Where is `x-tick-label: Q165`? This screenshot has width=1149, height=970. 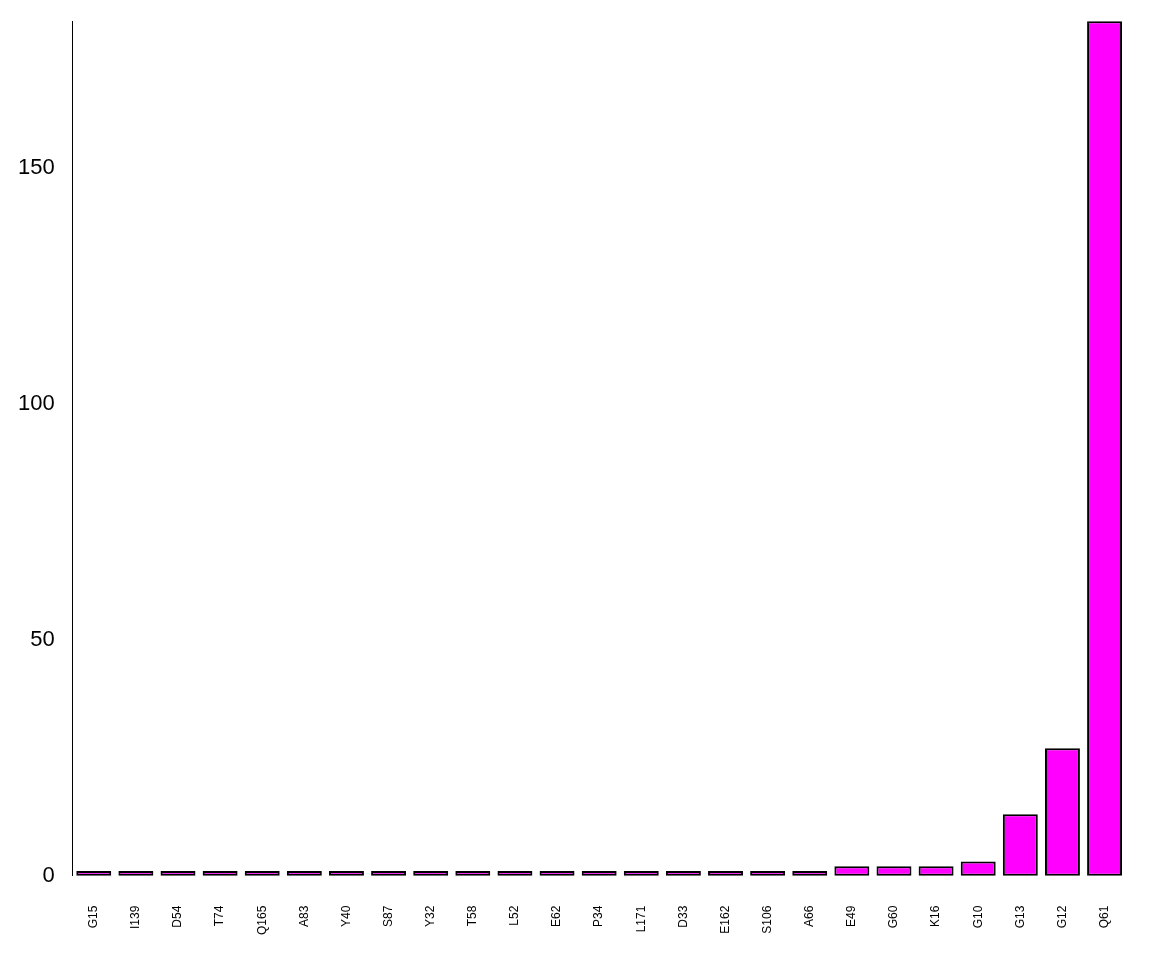
x-tick-label: Q165 is located at coordinates (261, 920).